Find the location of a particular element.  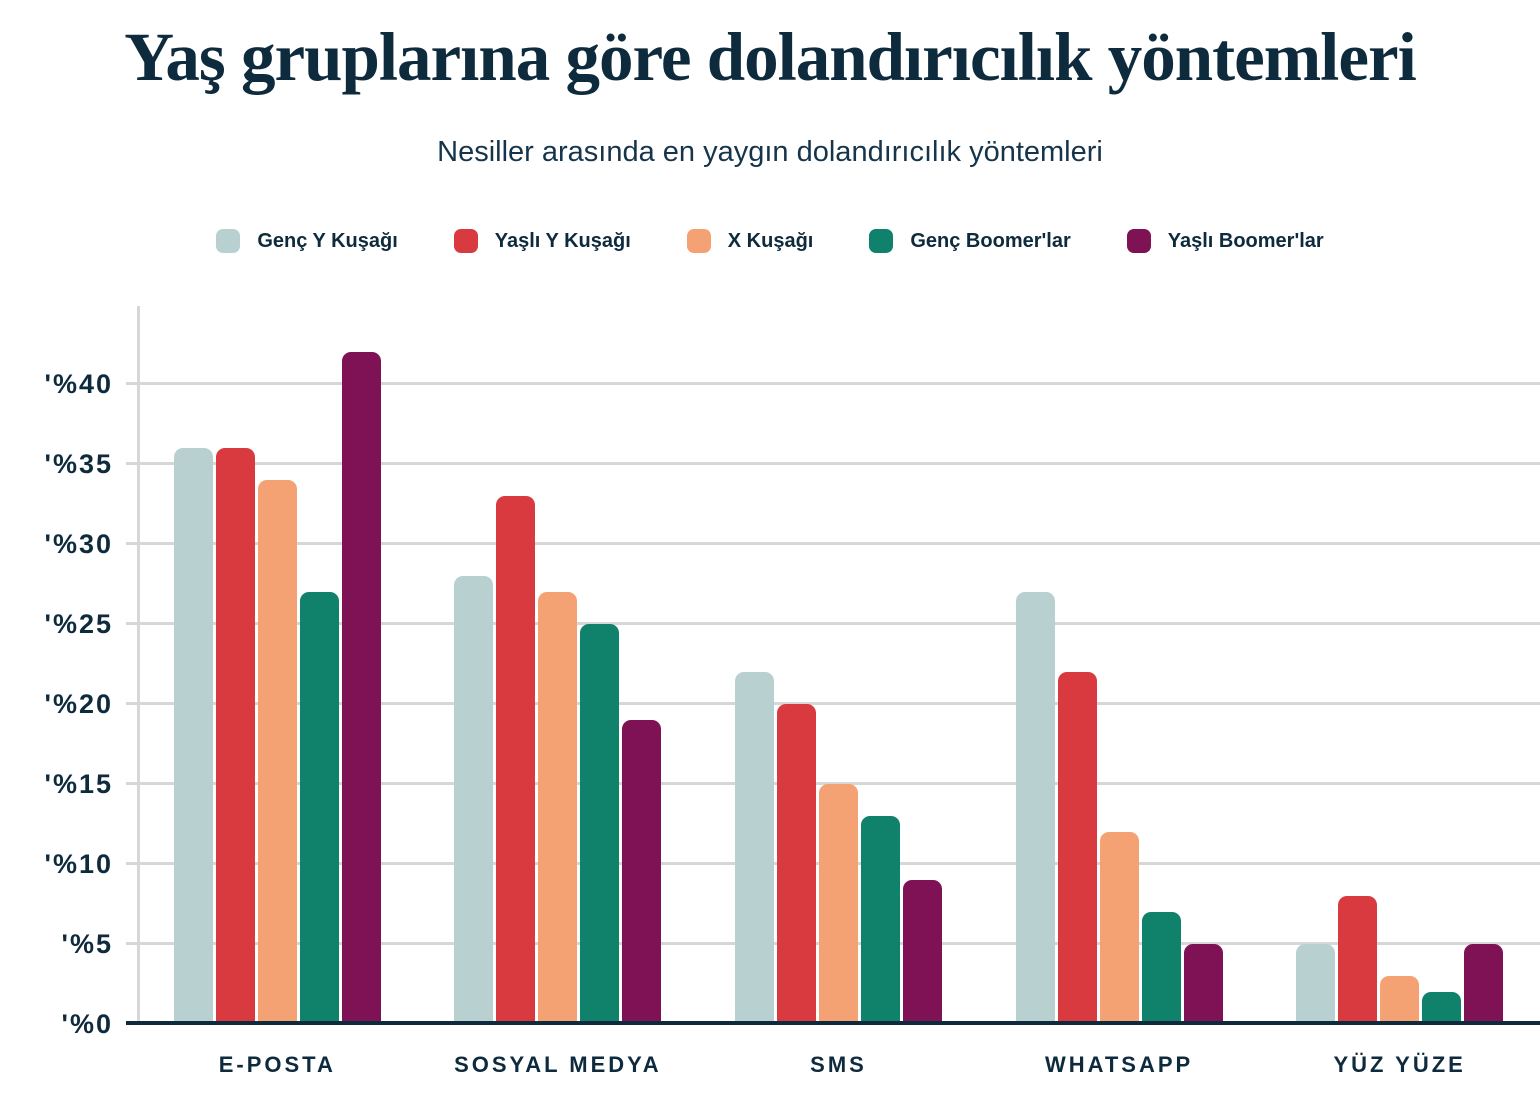

y-axis-tick-label: '%40 is located at coordinates (78, 384).